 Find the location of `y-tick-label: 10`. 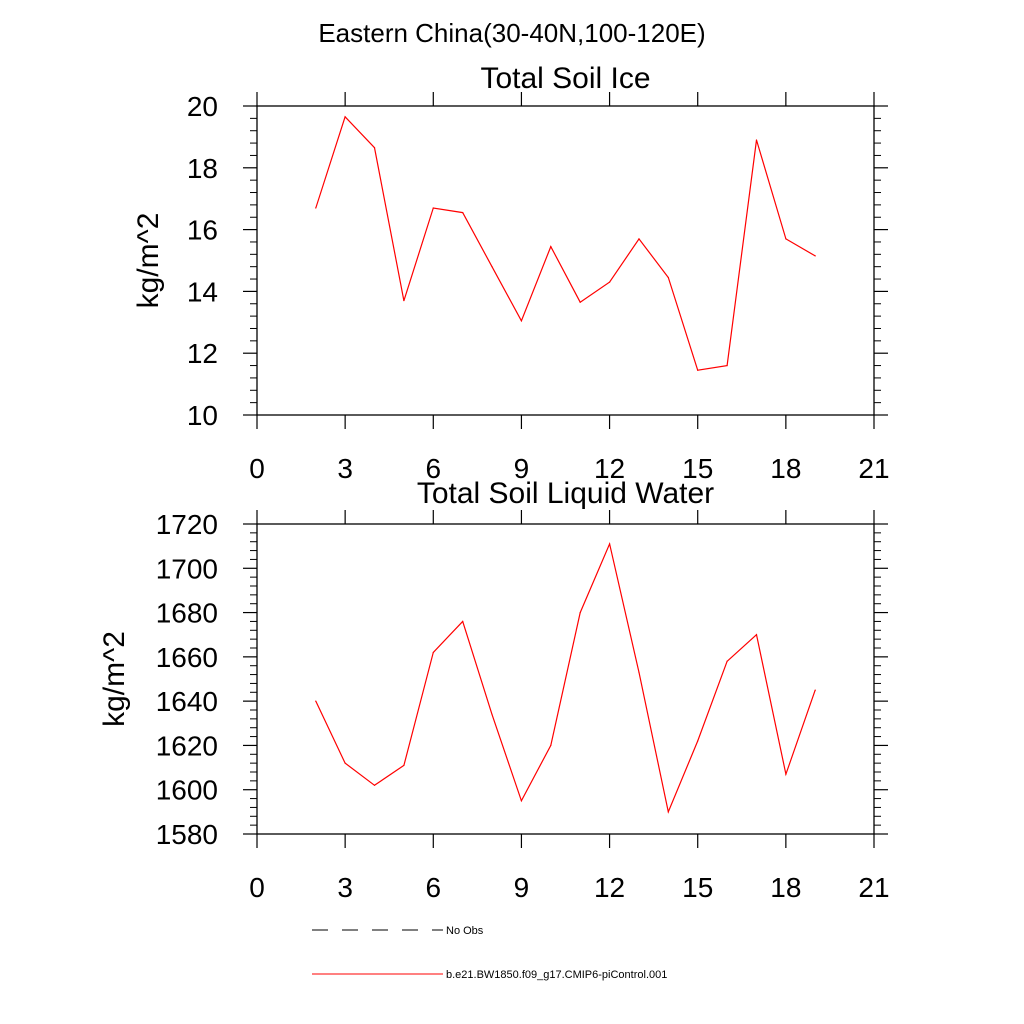

y-tick-label: 10 is located at coordinates (202, 415).